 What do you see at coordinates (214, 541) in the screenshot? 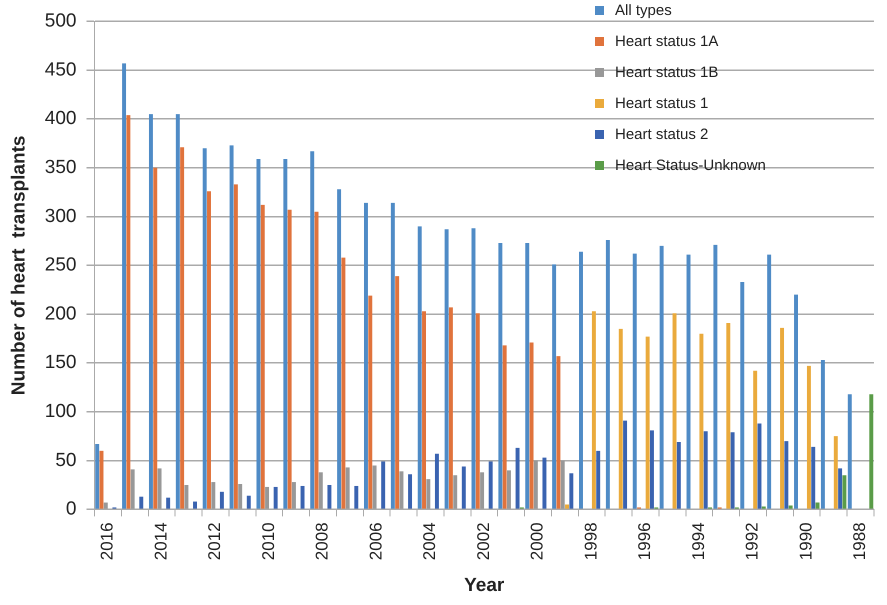
I see `x-tick-label: 2012` at bounding box center [214, 541].